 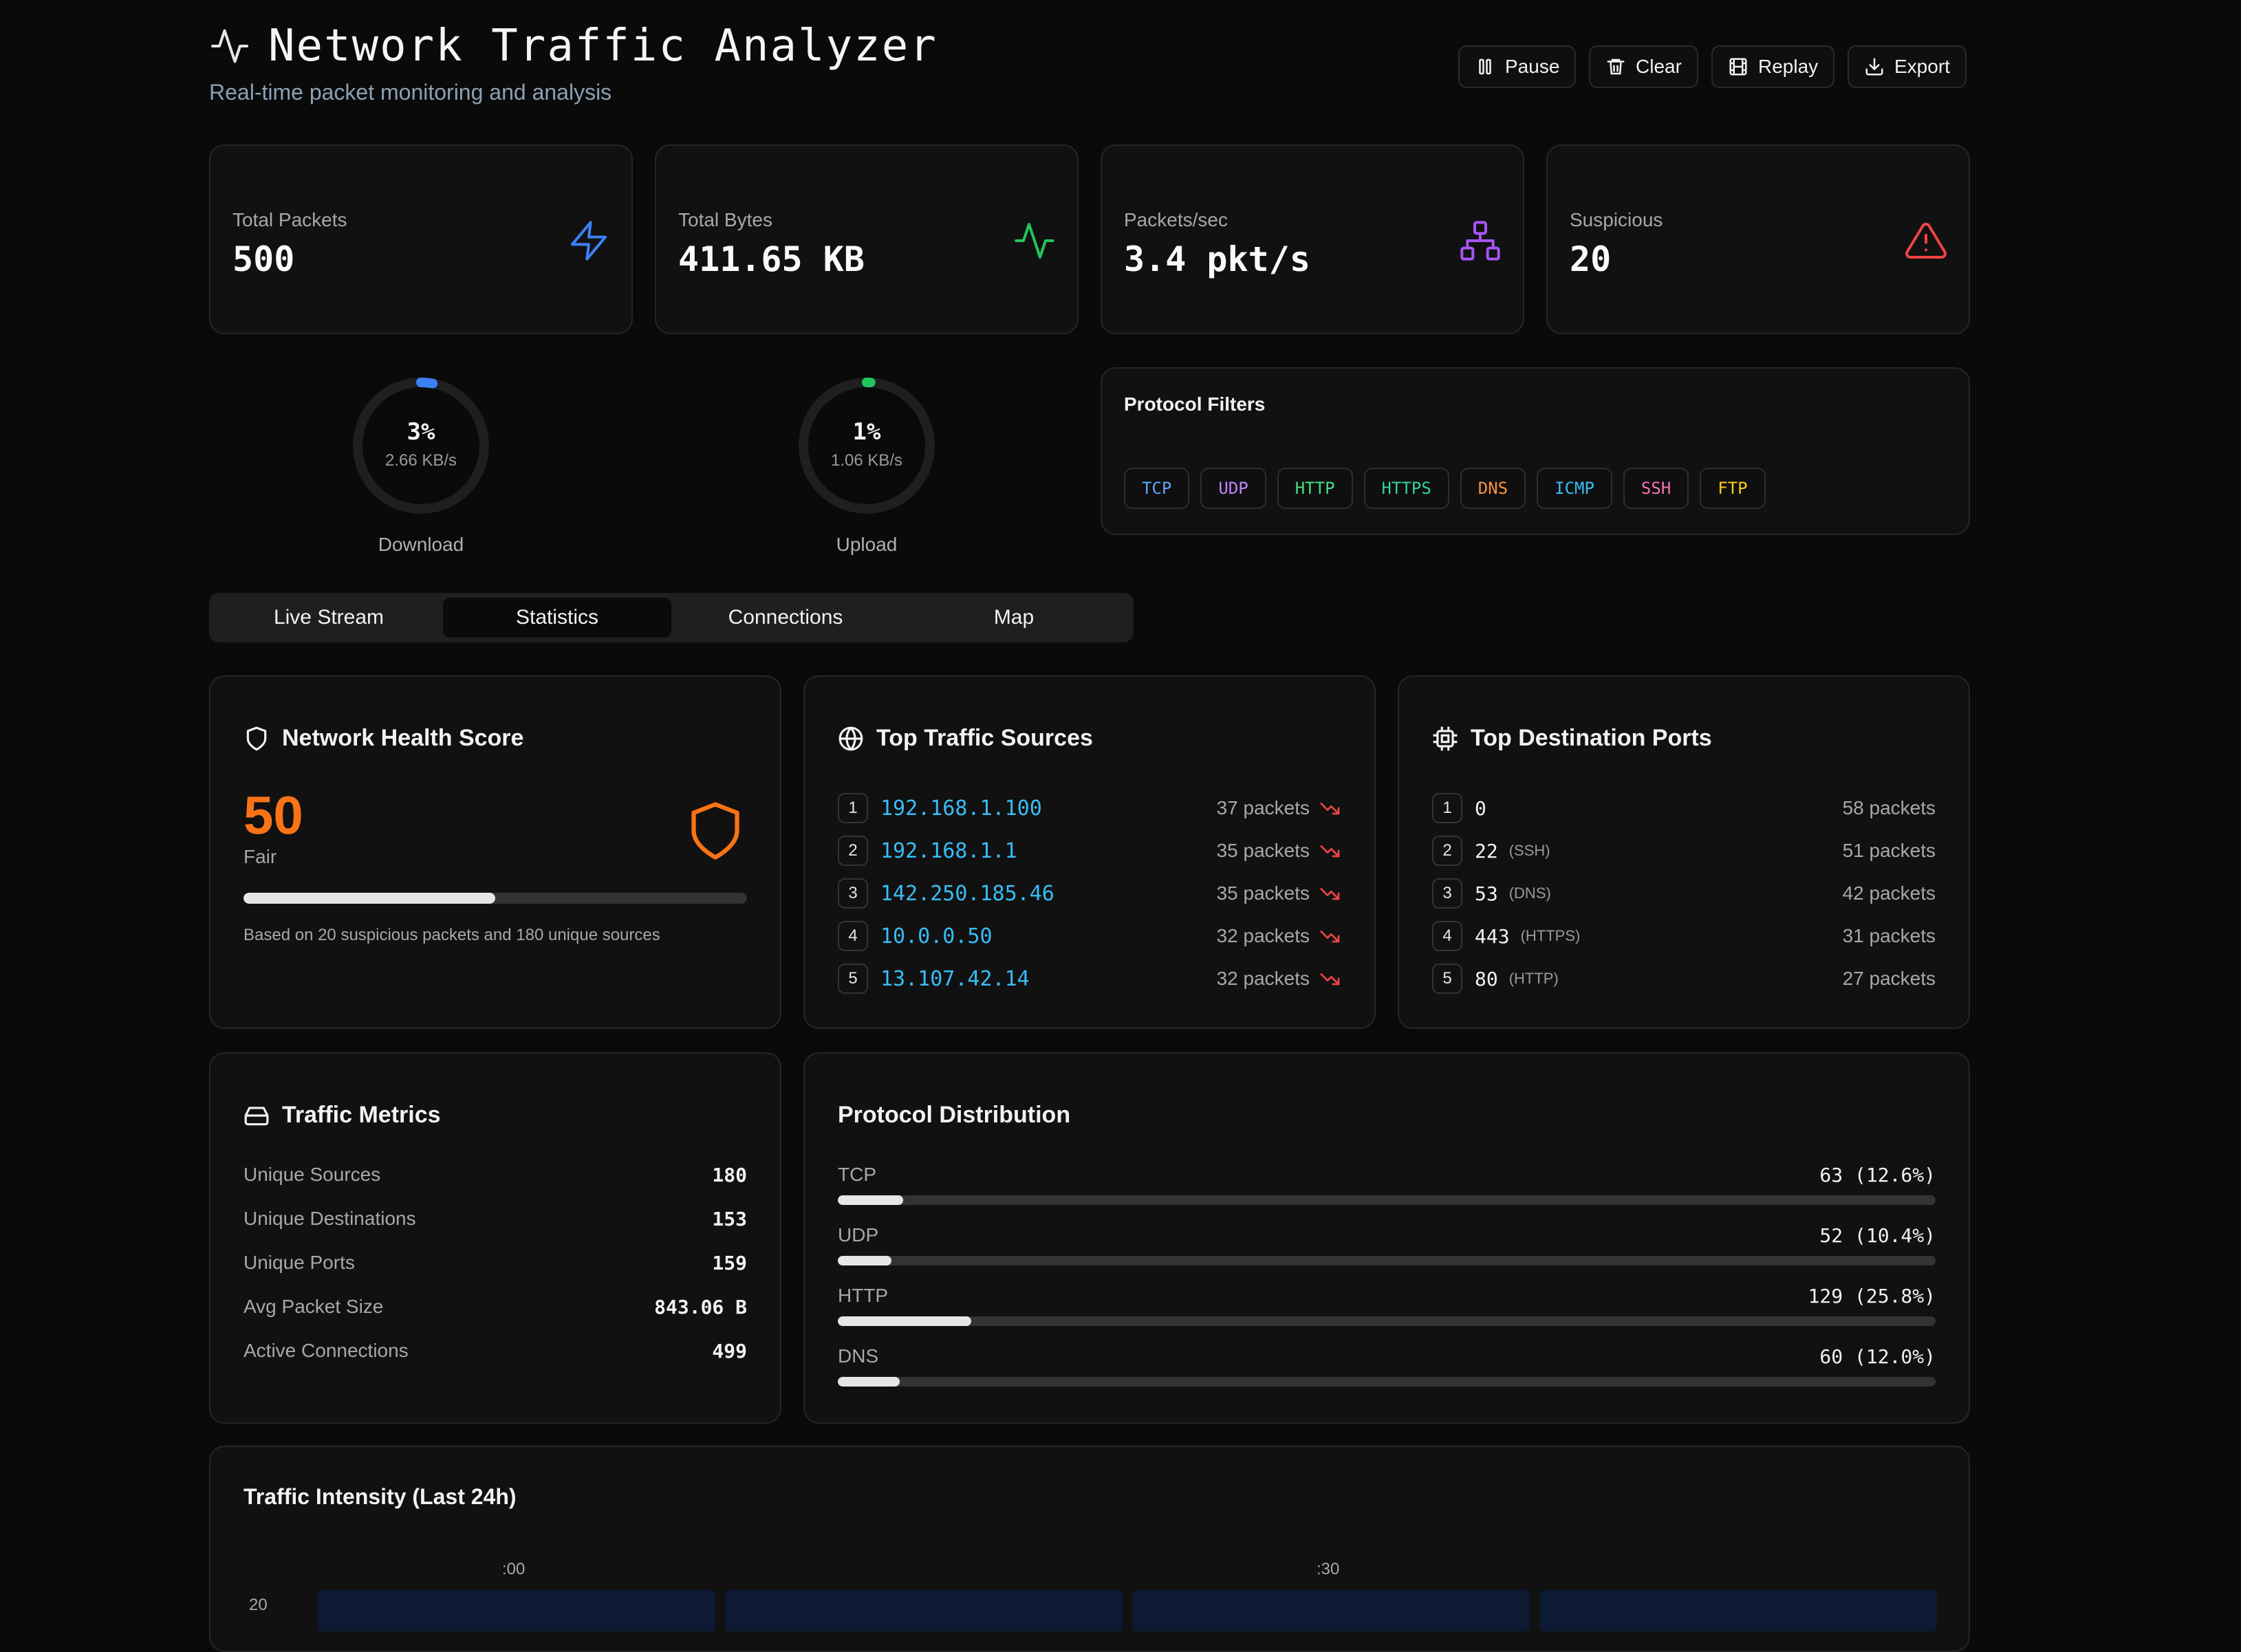 I want to click on trash-icon, so click(x=1616, y=66).